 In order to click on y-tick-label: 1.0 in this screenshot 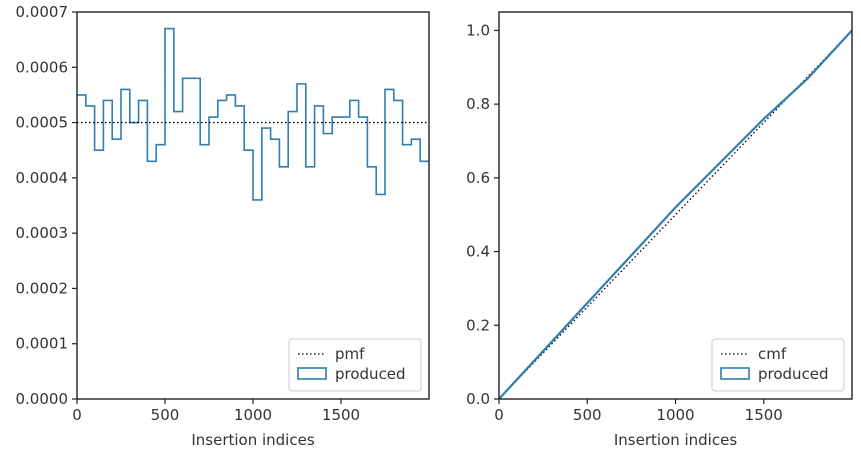, I will do `click(478, 30)`.